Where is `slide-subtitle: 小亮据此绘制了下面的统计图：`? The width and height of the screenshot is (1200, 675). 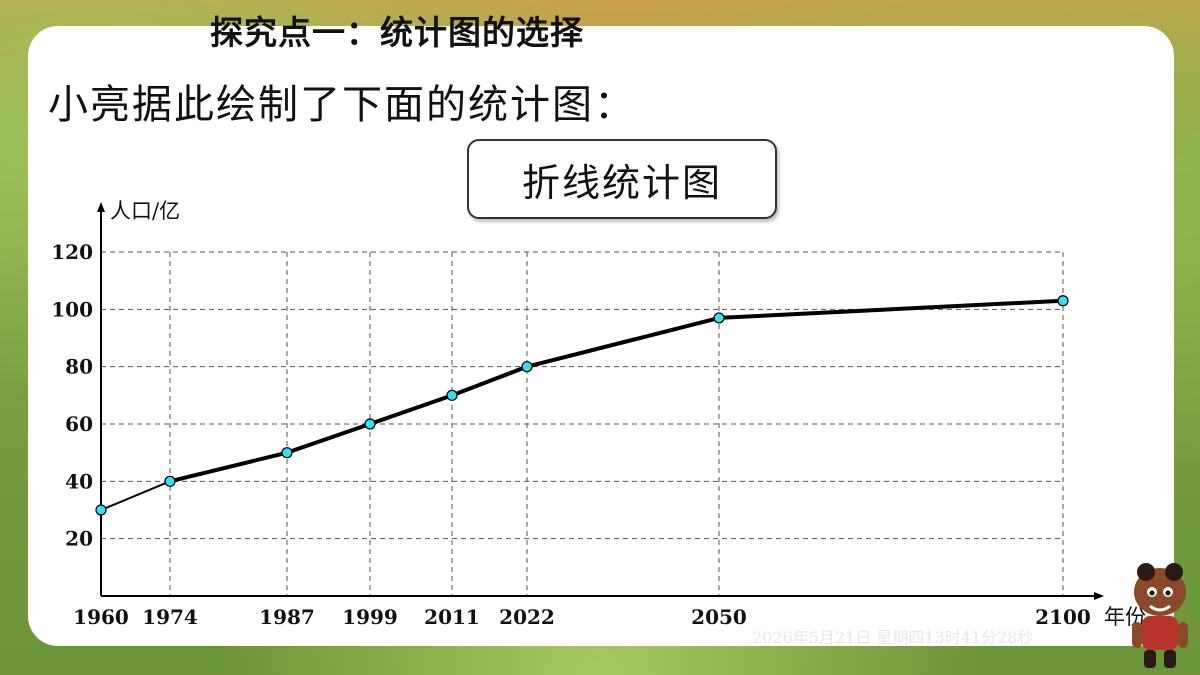 slide-subtitle: 小亮据此绘制了下面的统计图： is located at coordinates (342, 105).